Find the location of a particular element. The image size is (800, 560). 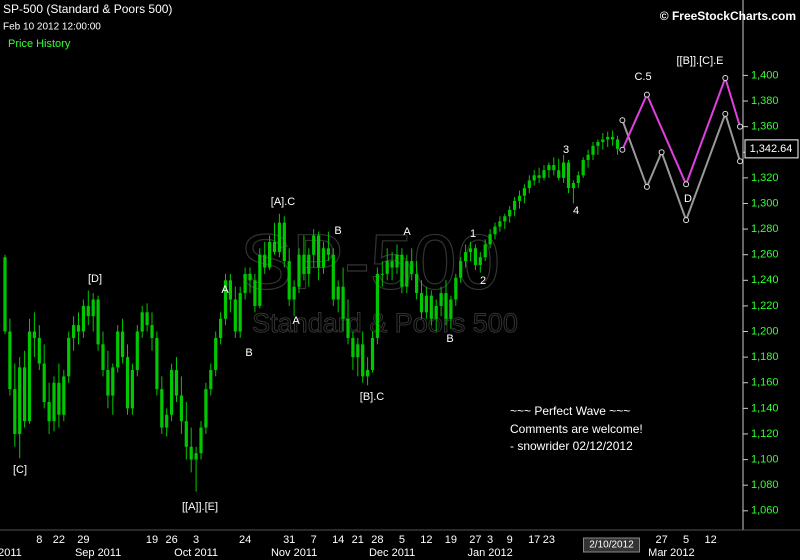

chart-date: Feb 10 2012 12:00:00 is located at coordinates (52, 27).